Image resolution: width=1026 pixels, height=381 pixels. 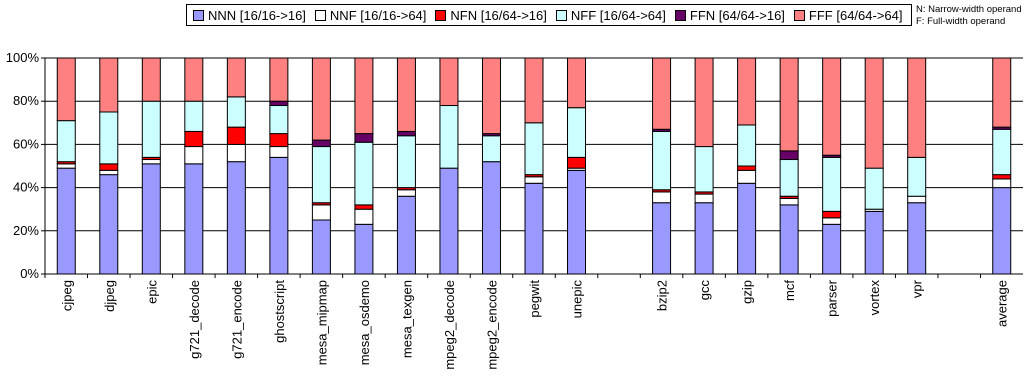 What do you see at coordinates (26, 143) in the screenshot?
I see `y-tick-label: 60%` at bounding box center [26, 143].